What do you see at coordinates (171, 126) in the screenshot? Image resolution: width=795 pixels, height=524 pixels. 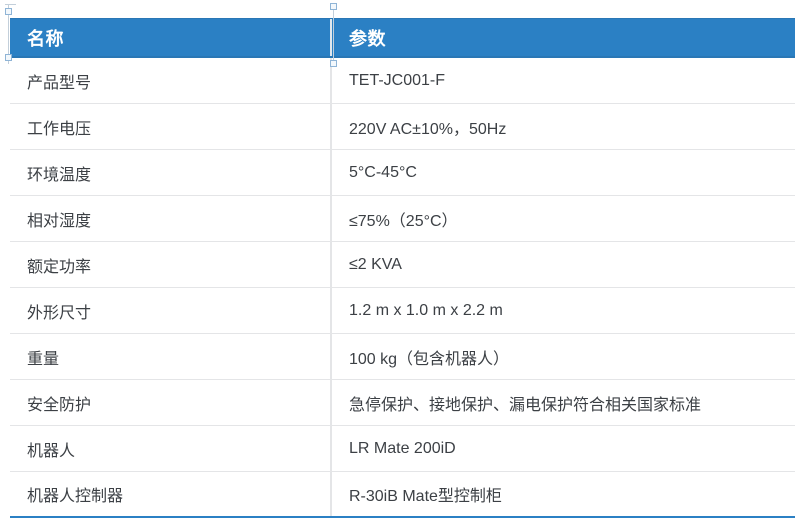 I see `row-name: 工作电压` at bounding box center [171, 126].